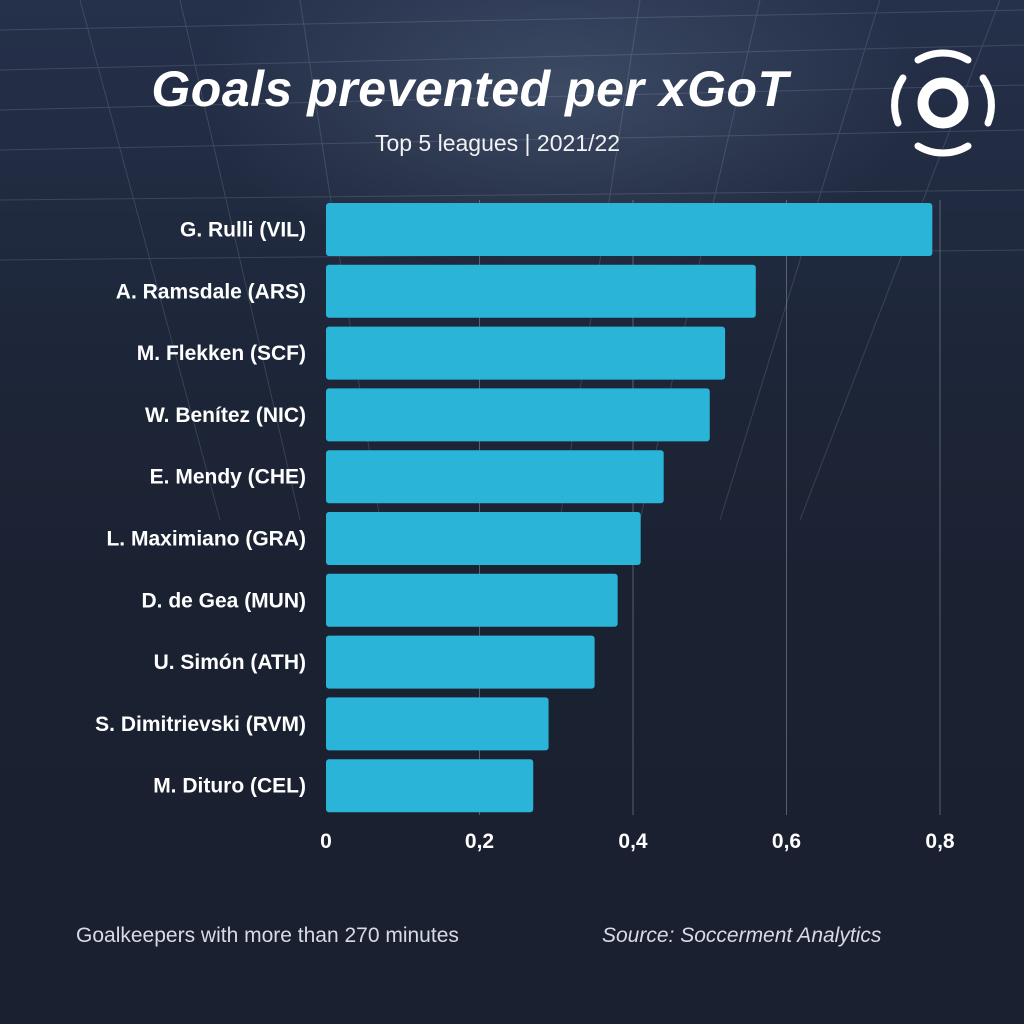 The width and height of the screenshot is (1024, 1024). I want to click on x-tick-label: 0,2, so click(479, 841).